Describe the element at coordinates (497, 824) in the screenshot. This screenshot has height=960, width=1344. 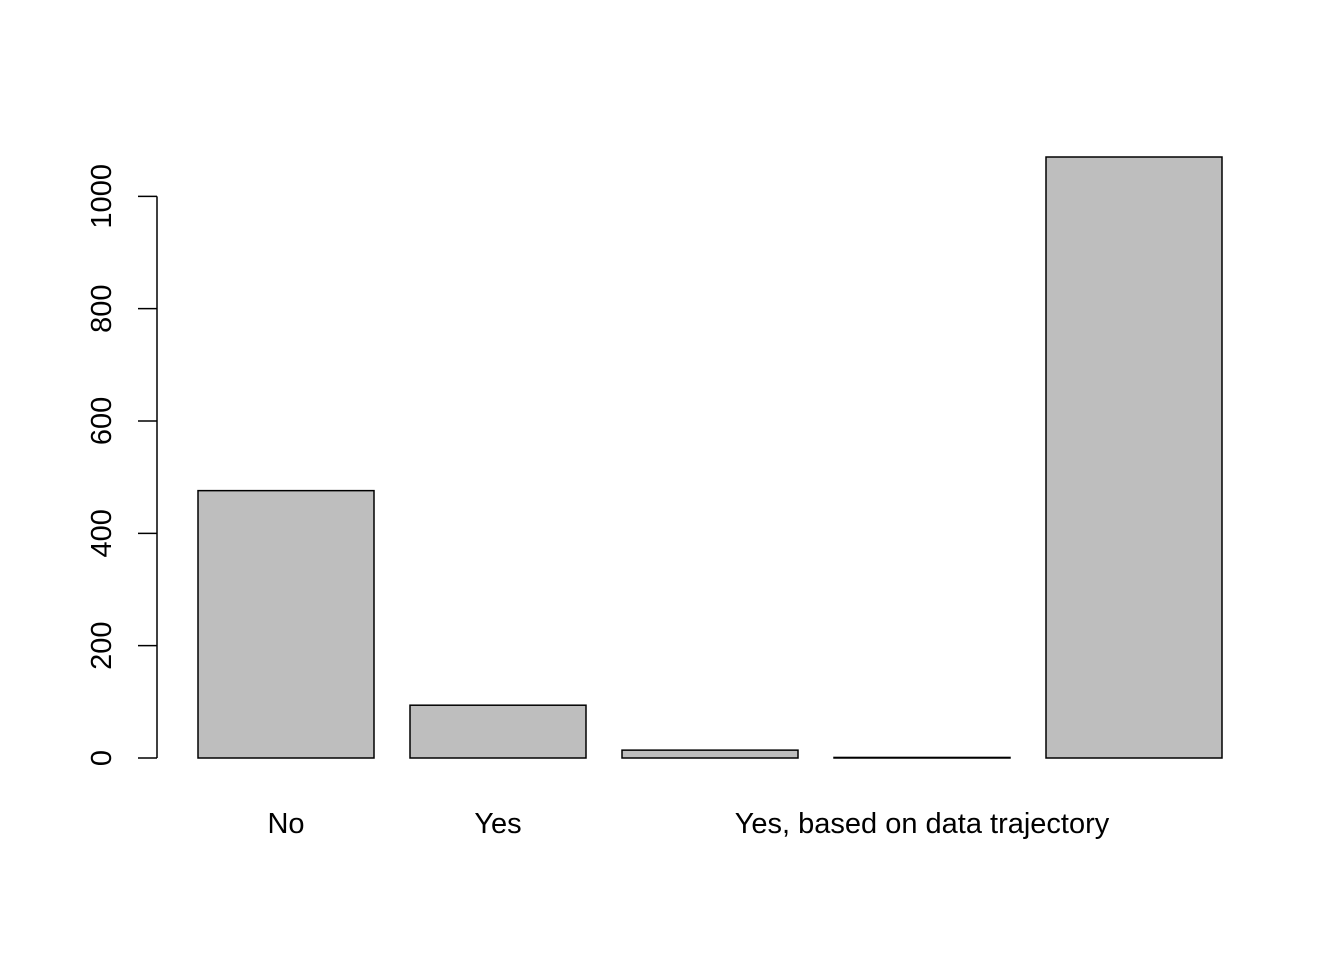
I see `x-category-label-2: Yes` at that location.